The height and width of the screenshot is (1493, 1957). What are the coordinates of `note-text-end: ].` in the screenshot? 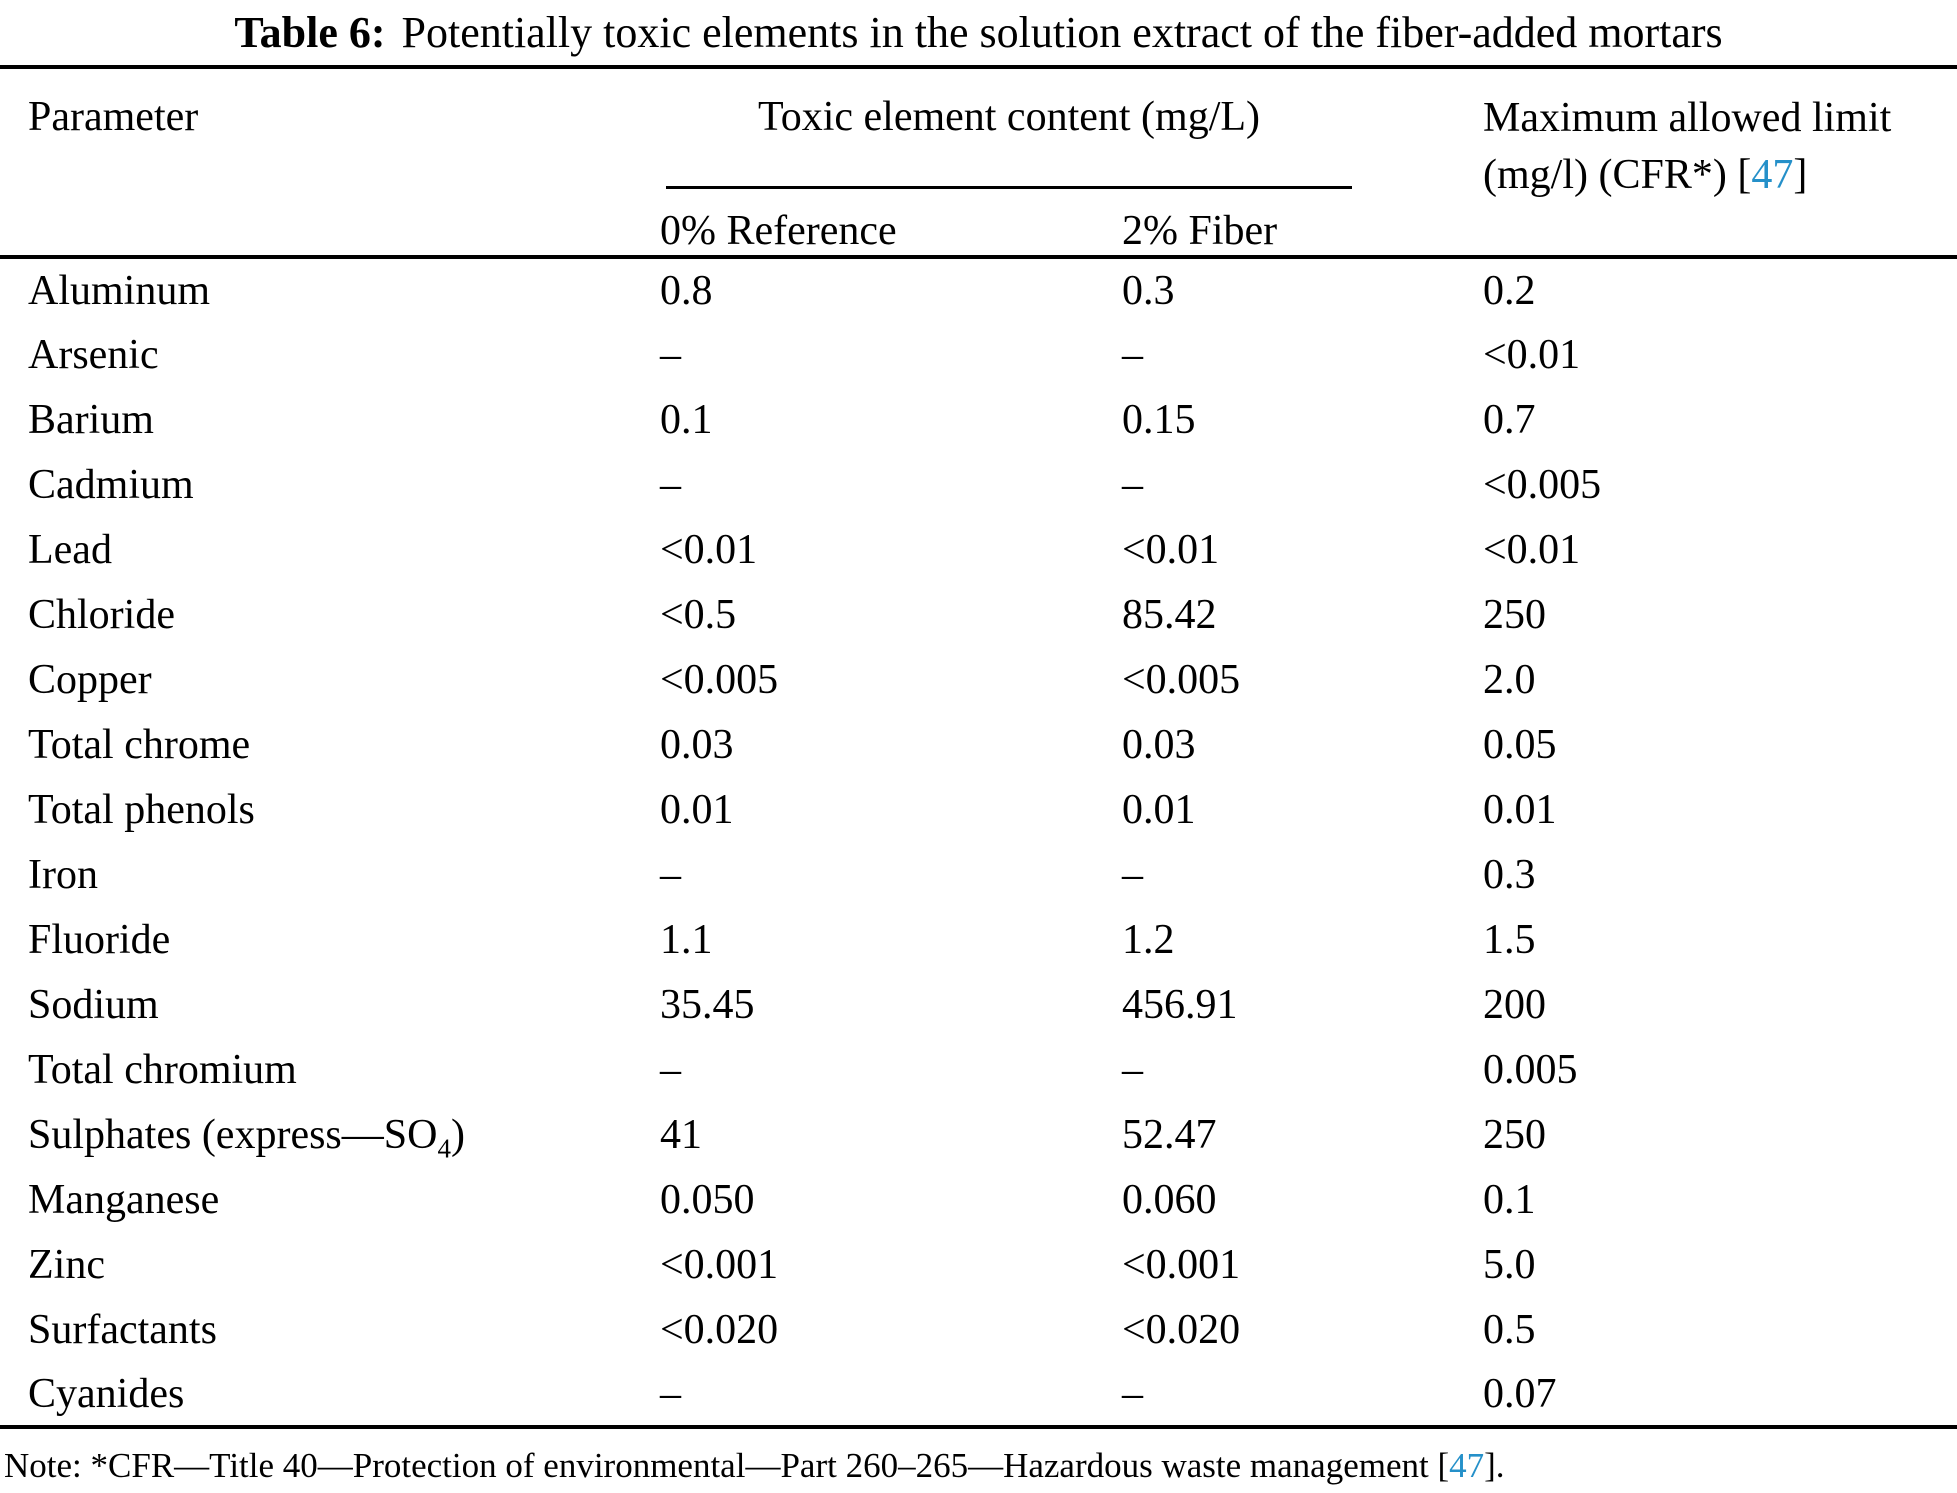 It's located at (1494, 1465).